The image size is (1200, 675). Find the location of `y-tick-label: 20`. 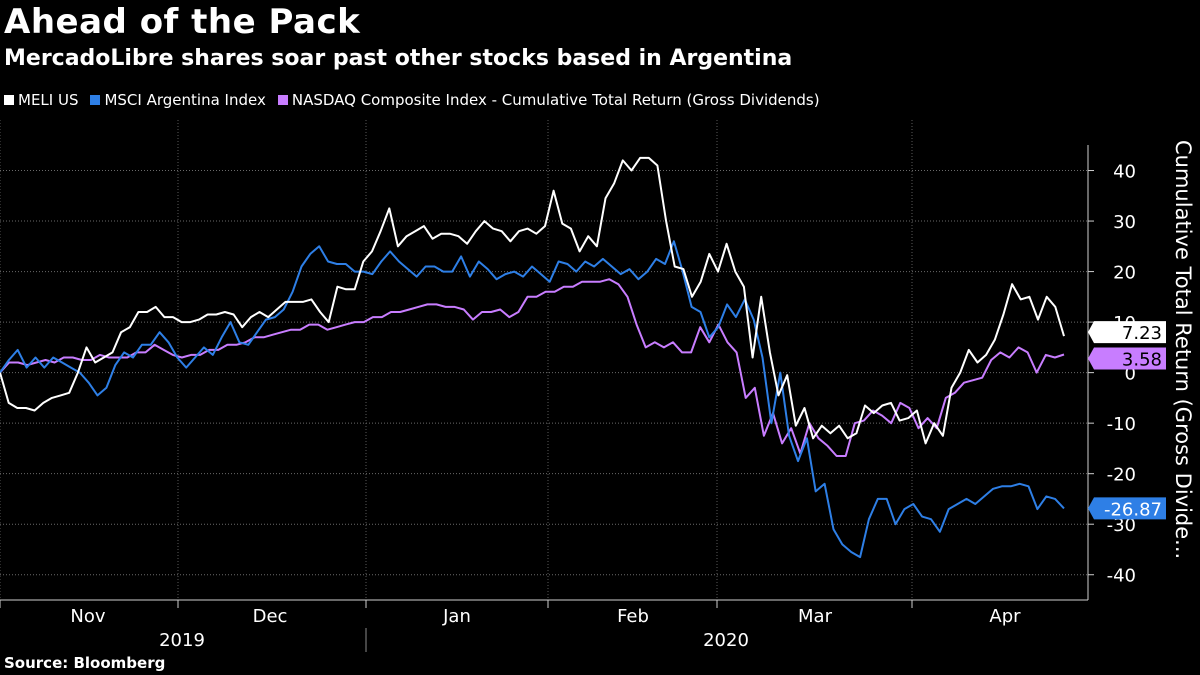

y-tick-label: 20 is located at coordinates (1124, 273).